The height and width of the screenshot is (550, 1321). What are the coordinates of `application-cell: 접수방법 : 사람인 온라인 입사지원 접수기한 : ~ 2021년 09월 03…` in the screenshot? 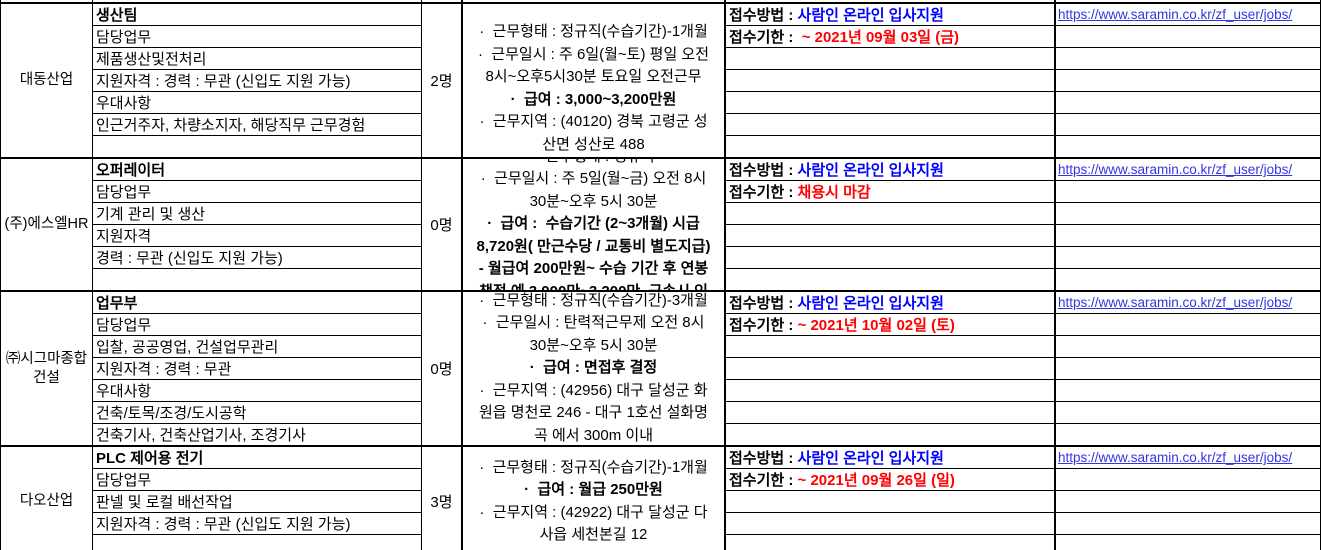 It's located at (891, 80).